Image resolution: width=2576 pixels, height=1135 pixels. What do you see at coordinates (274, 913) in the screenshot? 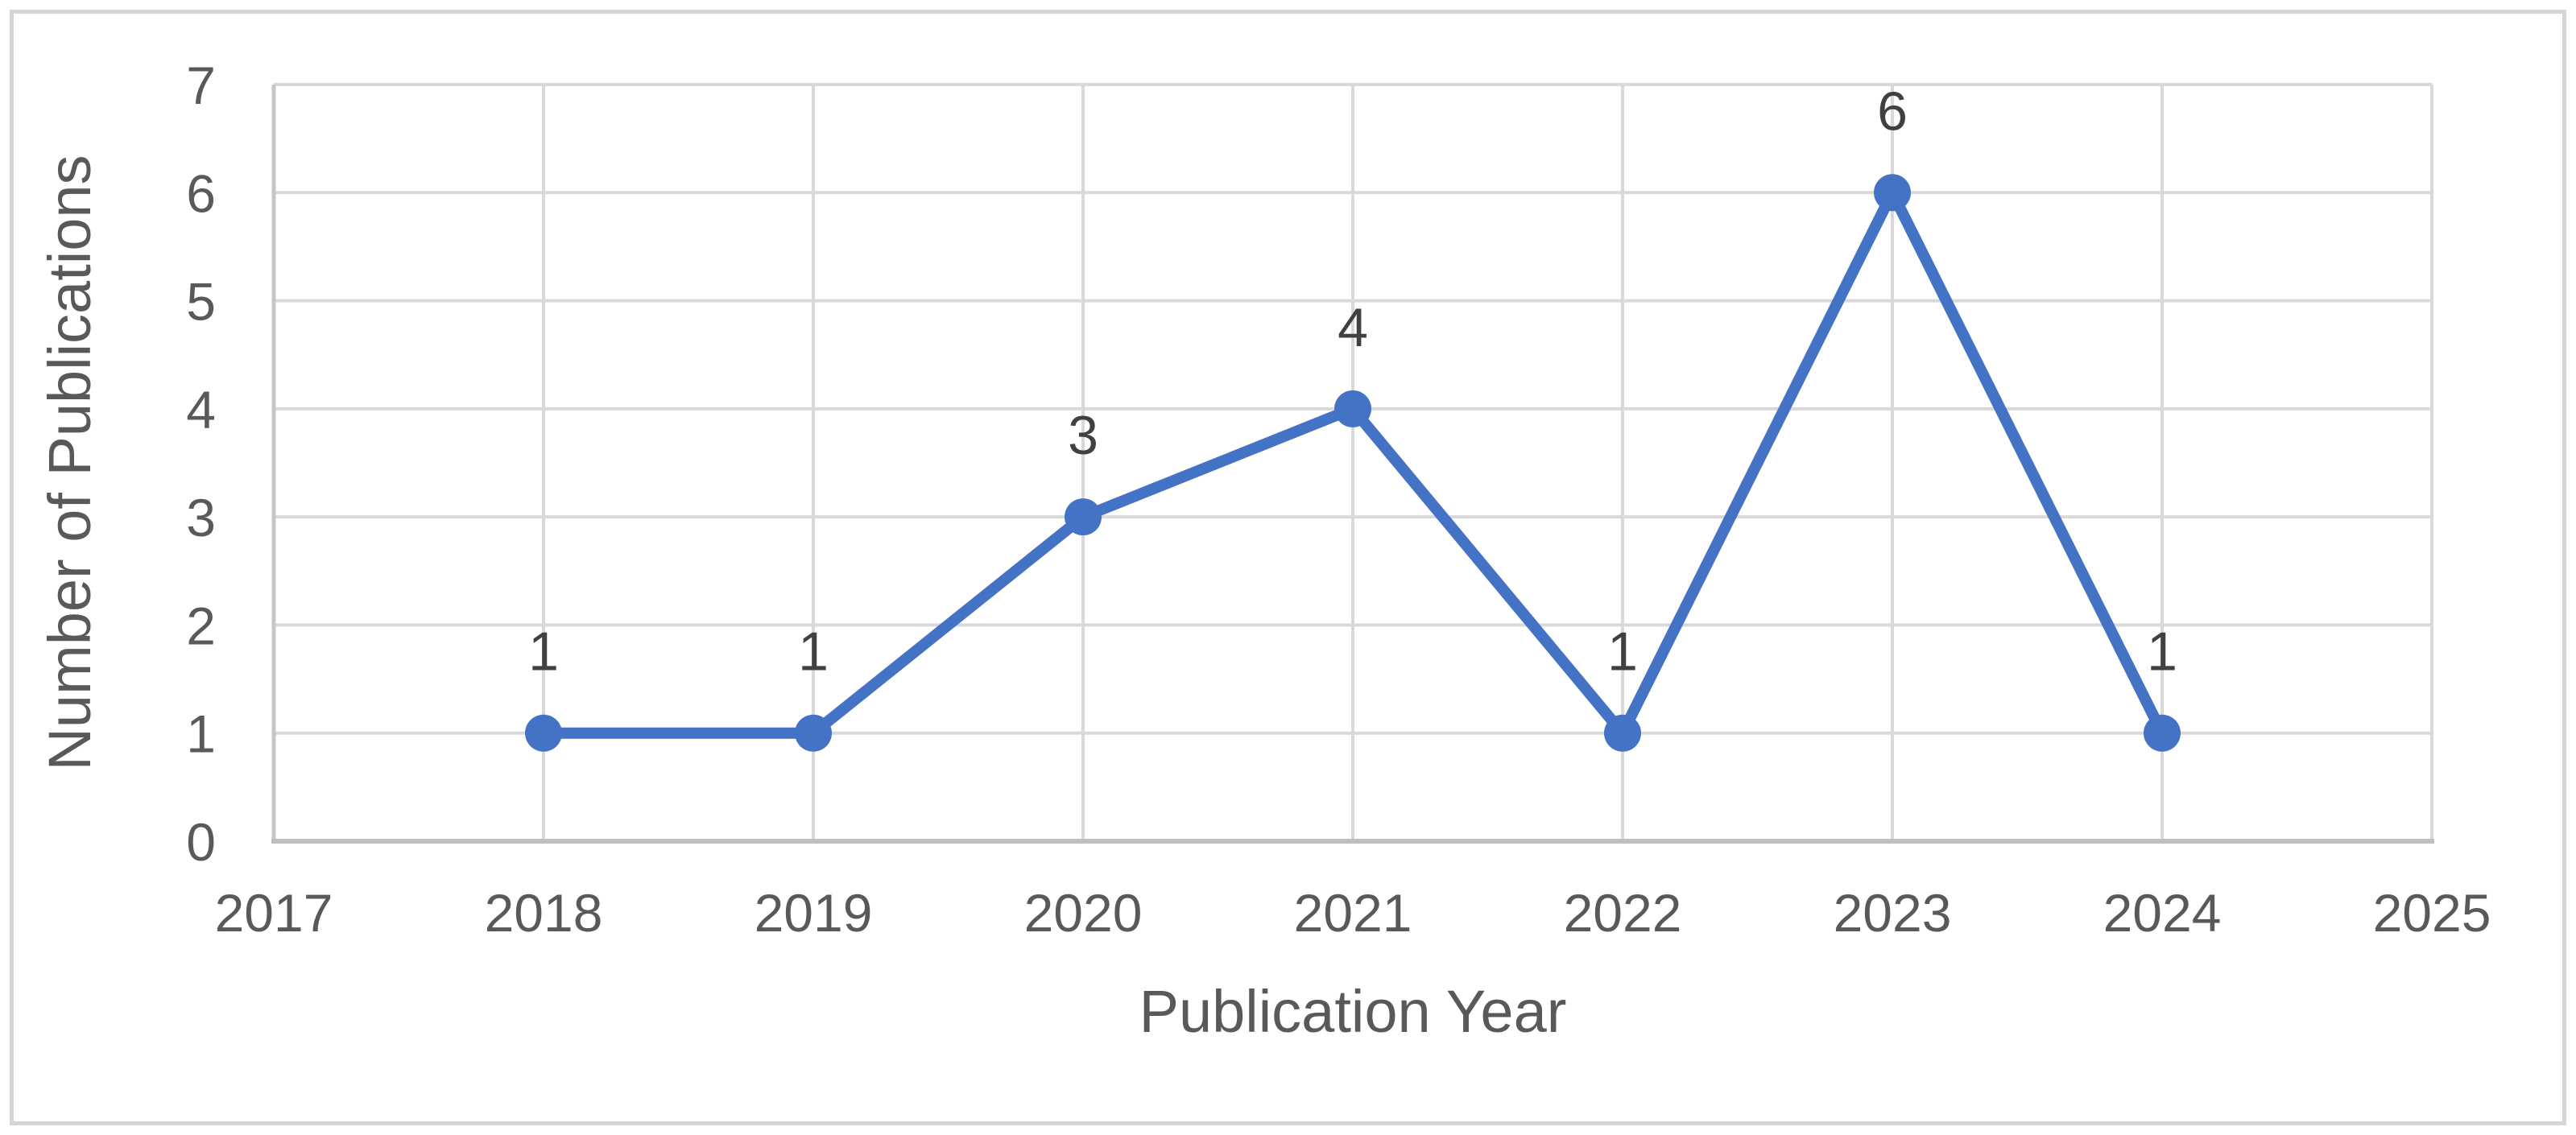
I see `x-tick-label: 2017` at bounding box center [274, 913].